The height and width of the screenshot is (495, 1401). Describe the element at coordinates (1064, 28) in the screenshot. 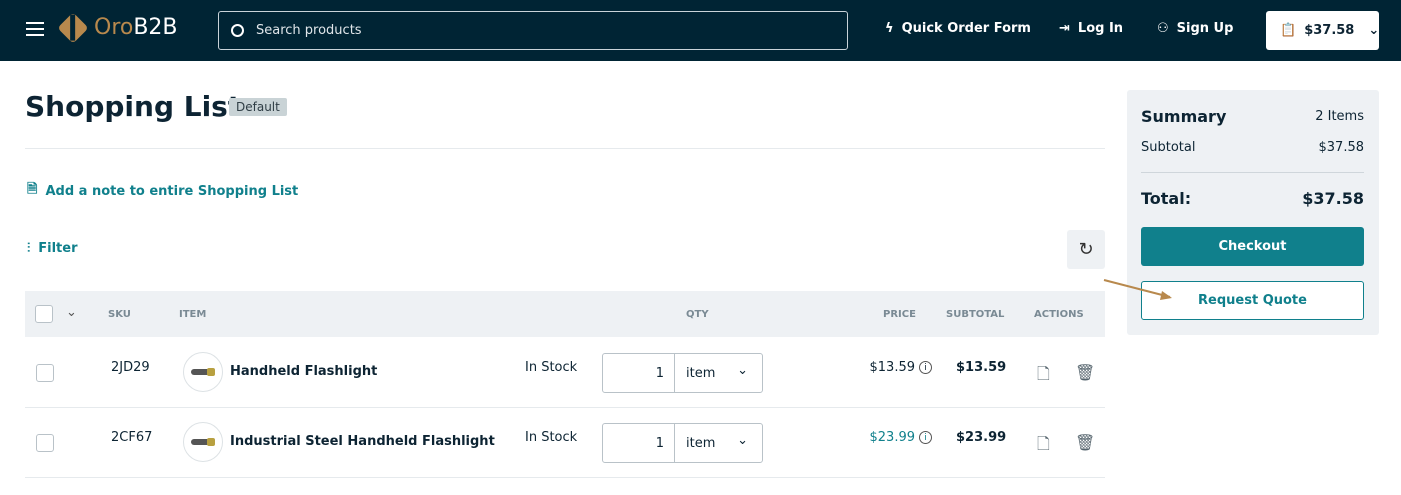

I see `login-icon: ⇥` at that location.